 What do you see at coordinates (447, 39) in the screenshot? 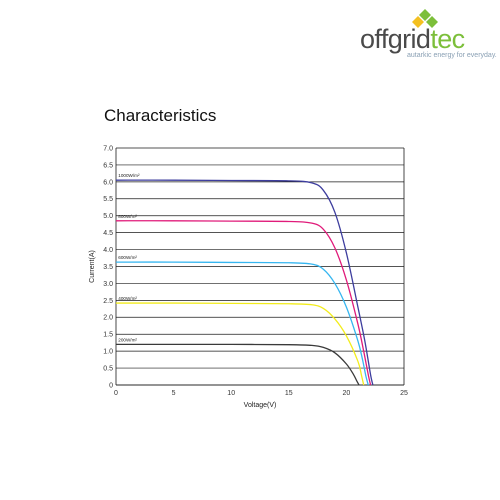
I see `brand-name-accent: tec` at bounding box center [447, 39].